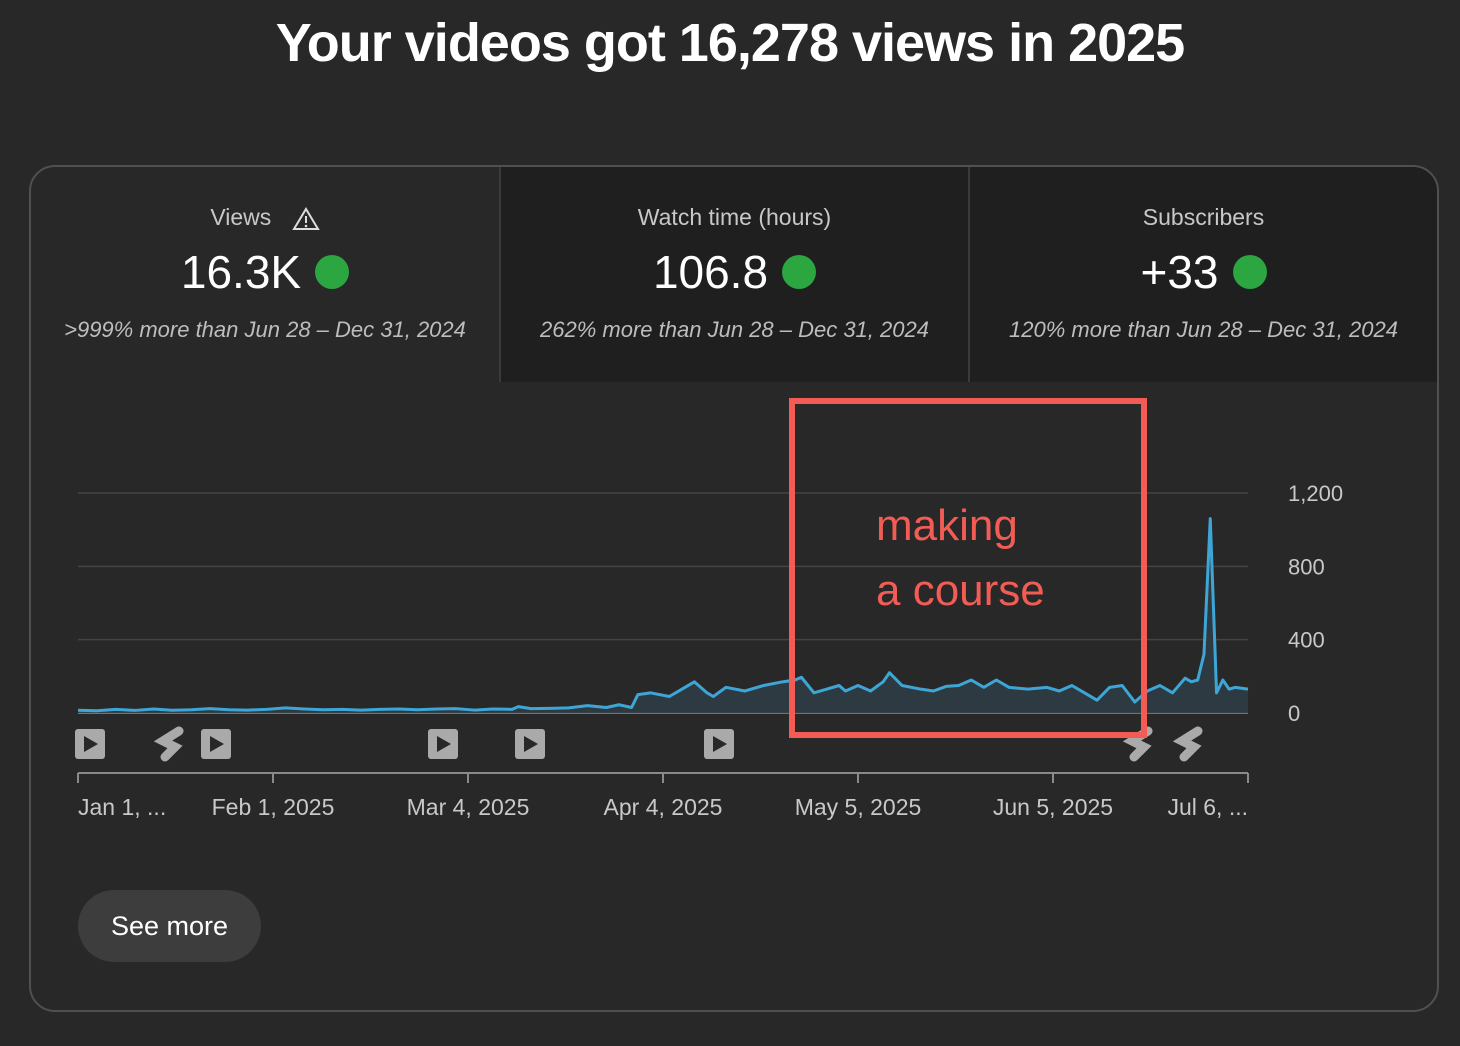 The height and width of the screenshot is (1046, 1460). I want to click on page-title: Your videos got 16,278 views in 2025, so click(730, 43).